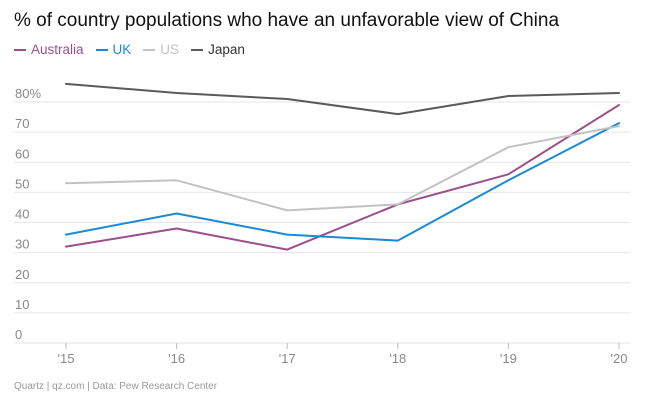 Image resolution: width=645 pixels, height=410 pixels. What do you see at coordinates (176, 358) in the screenshot?
I see `x-tick-label-1: '16` at bounding box center [176, 358].